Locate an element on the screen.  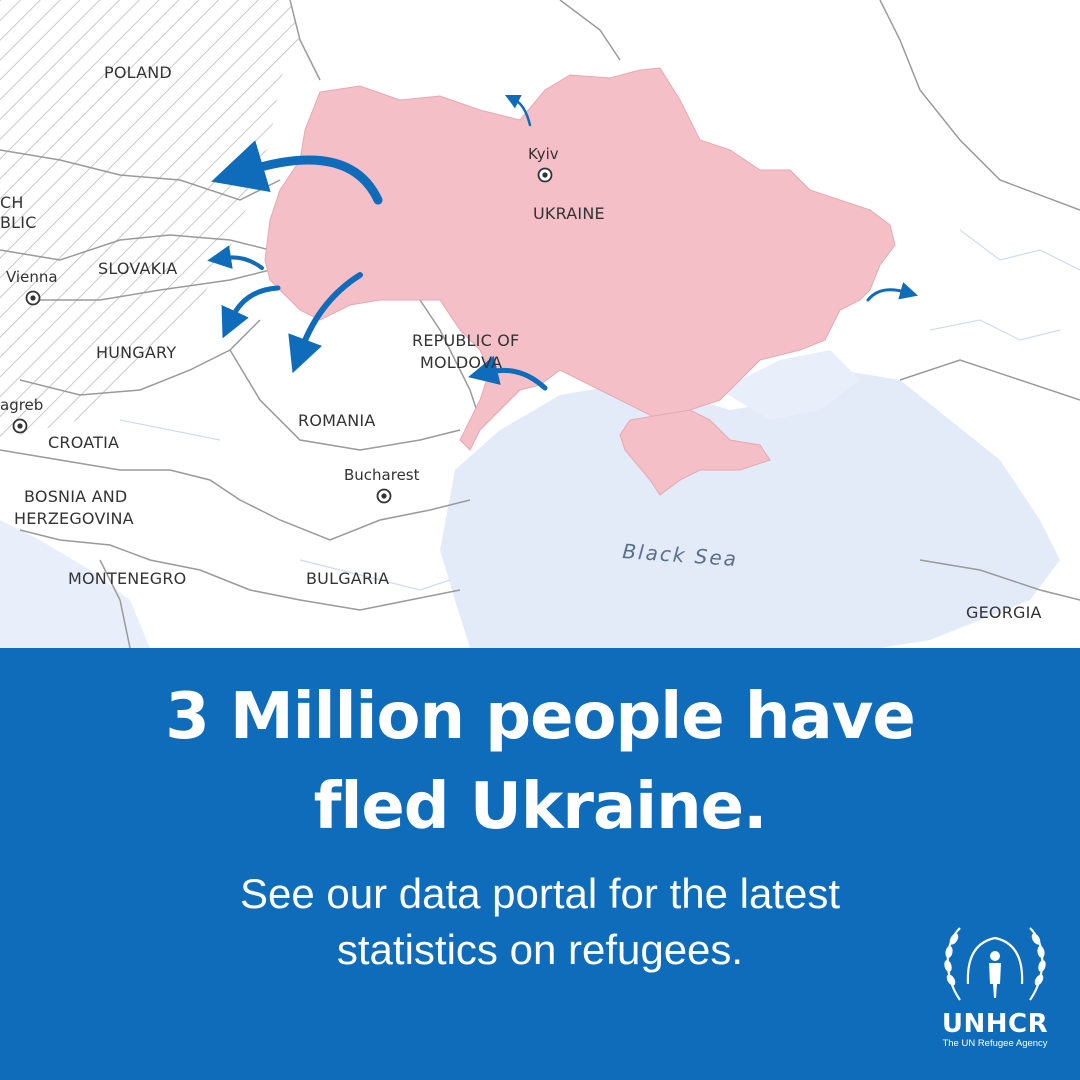
hatched-region is located at coordinates (150, 220).